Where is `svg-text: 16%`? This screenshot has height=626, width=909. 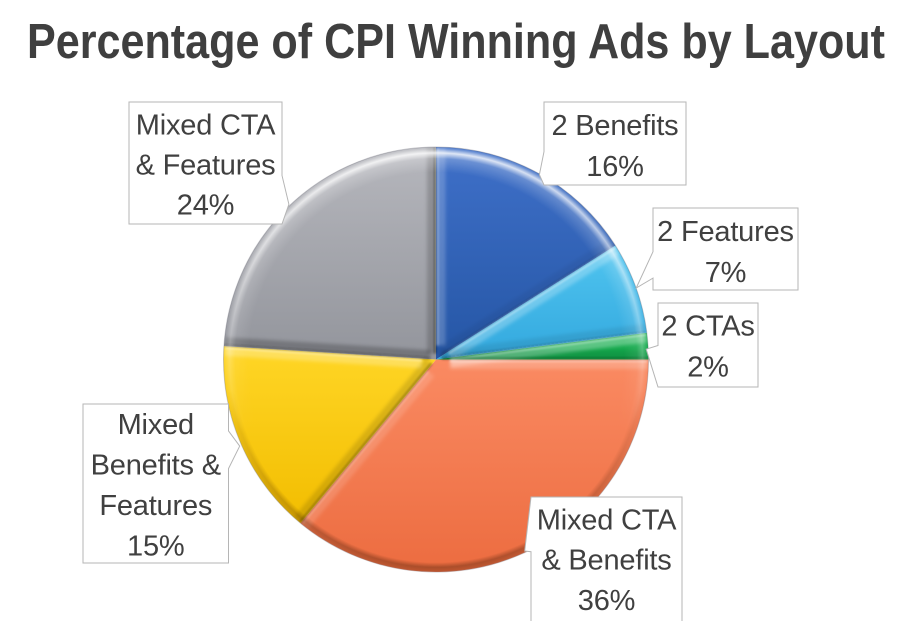 svg-text: 16% is located at coordinates (614, 167).